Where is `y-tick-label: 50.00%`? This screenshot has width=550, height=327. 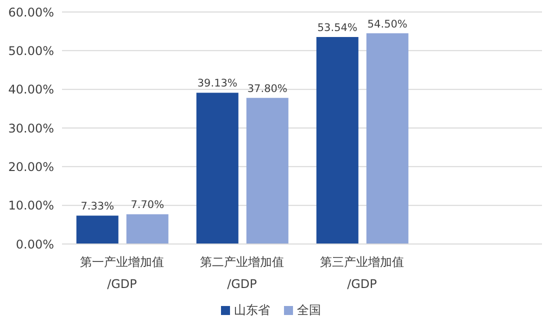 y-tick-label: 50.00% is located at coordinates (31, 51).